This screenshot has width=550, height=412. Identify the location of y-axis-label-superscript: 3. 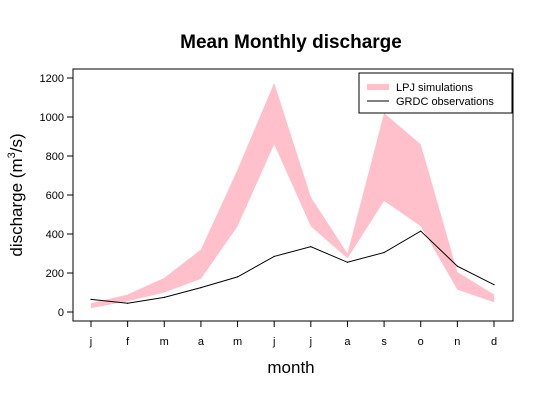
(12, 155).